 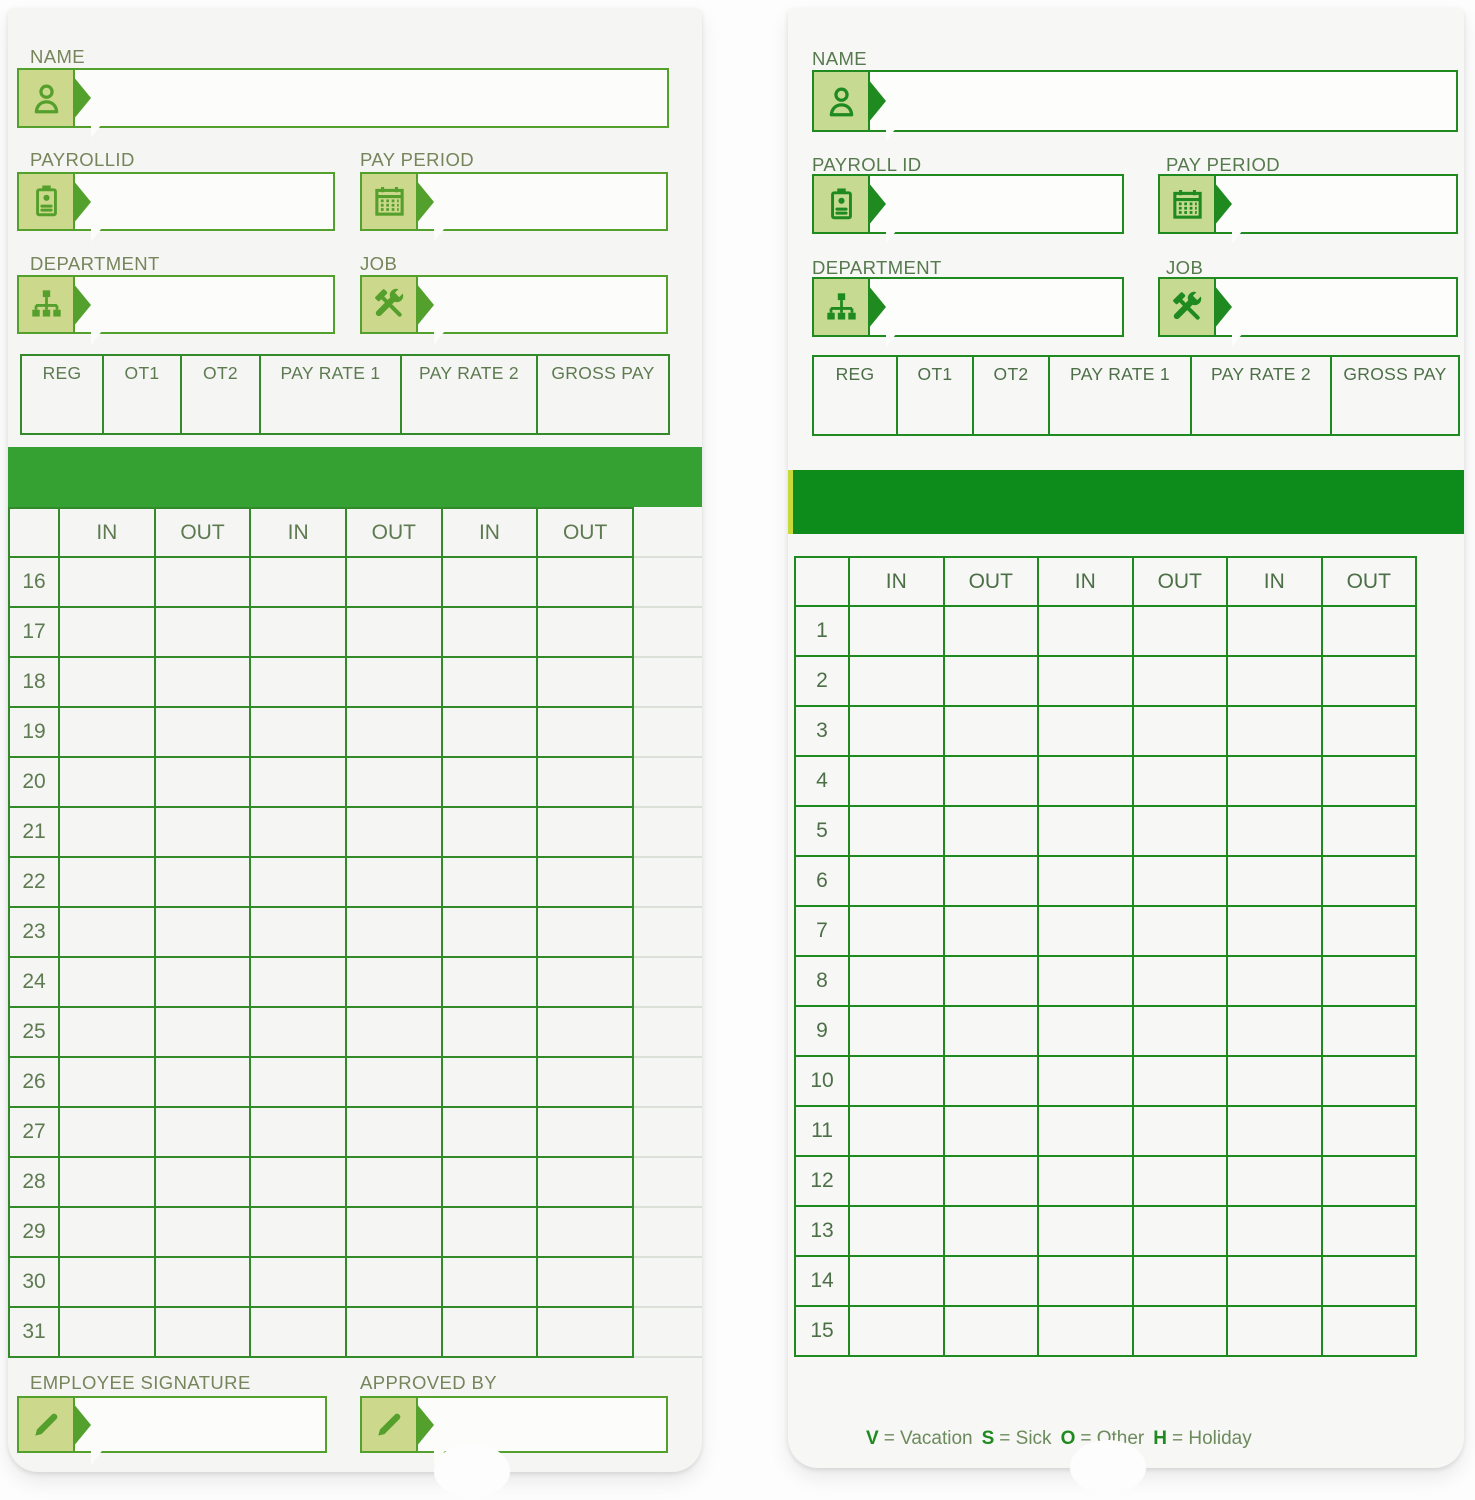 What do you see at coordinates (34, 1082) in the screenshot?
I see `day-cell: 26` at bounding box center [34, 1082].